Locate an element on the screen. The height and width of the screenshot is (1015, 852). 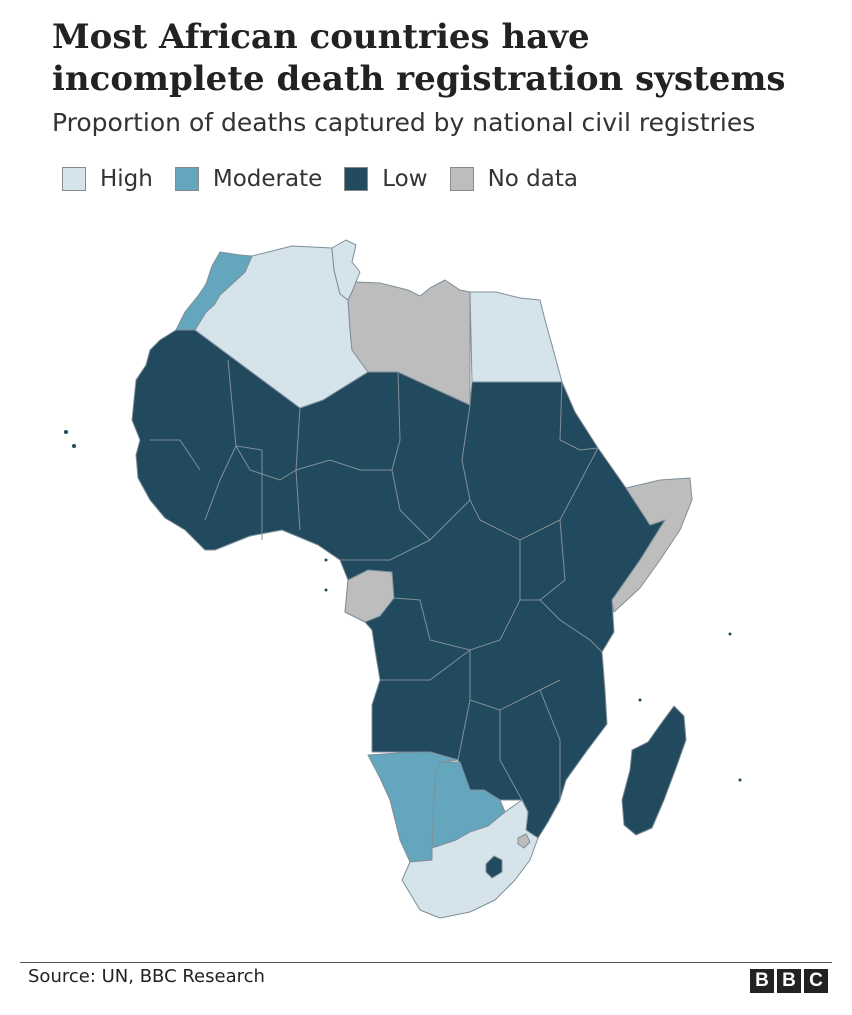
region-lesotho is located at coordinates (494, 867).